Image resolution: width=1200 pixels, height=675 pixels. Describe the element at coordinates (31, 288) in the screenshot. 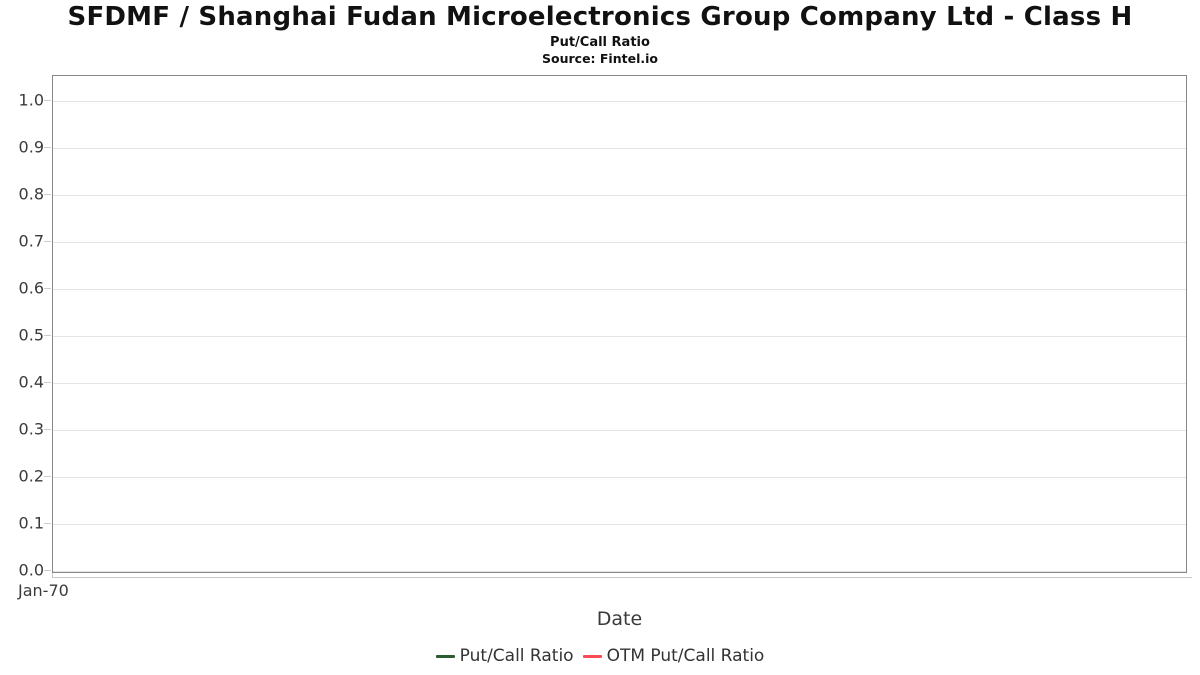

I see `y-axis-tick-label: 0.6` at that location.